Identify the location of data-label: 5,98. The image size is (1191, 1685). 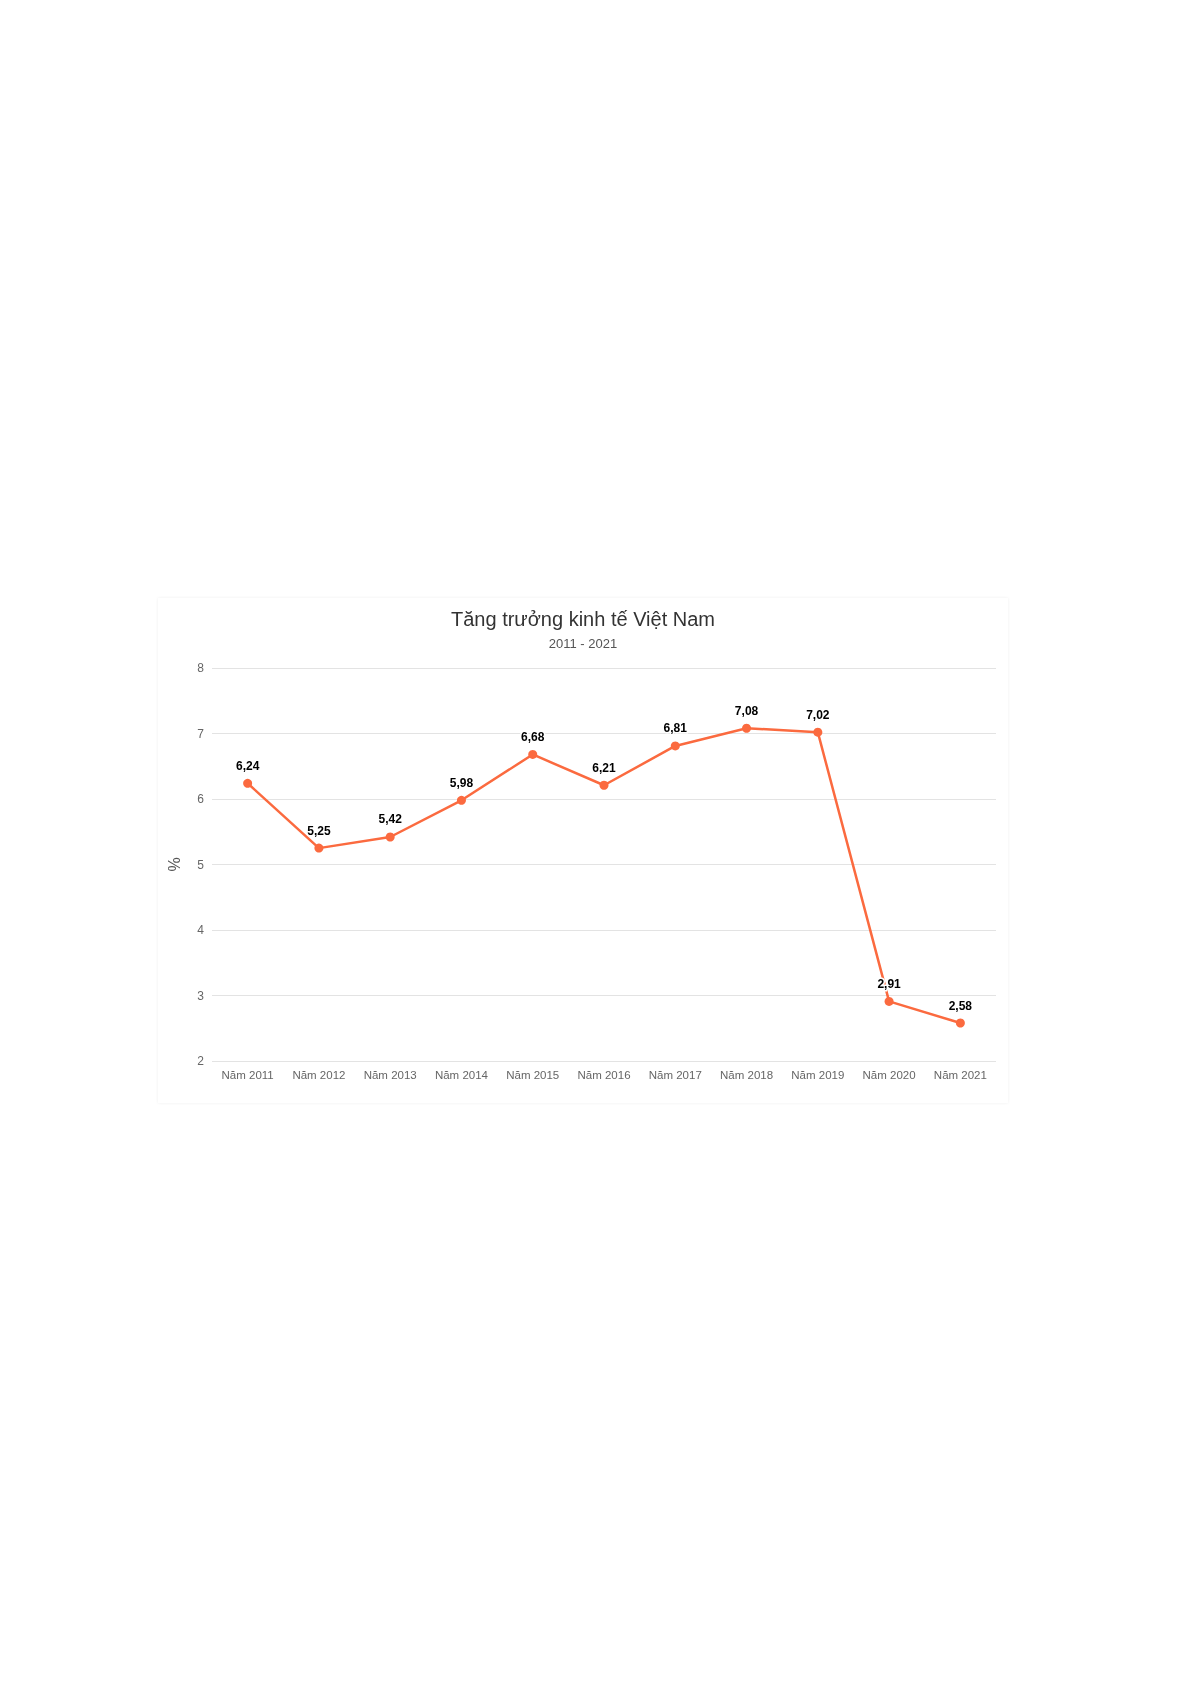
(461, 782).